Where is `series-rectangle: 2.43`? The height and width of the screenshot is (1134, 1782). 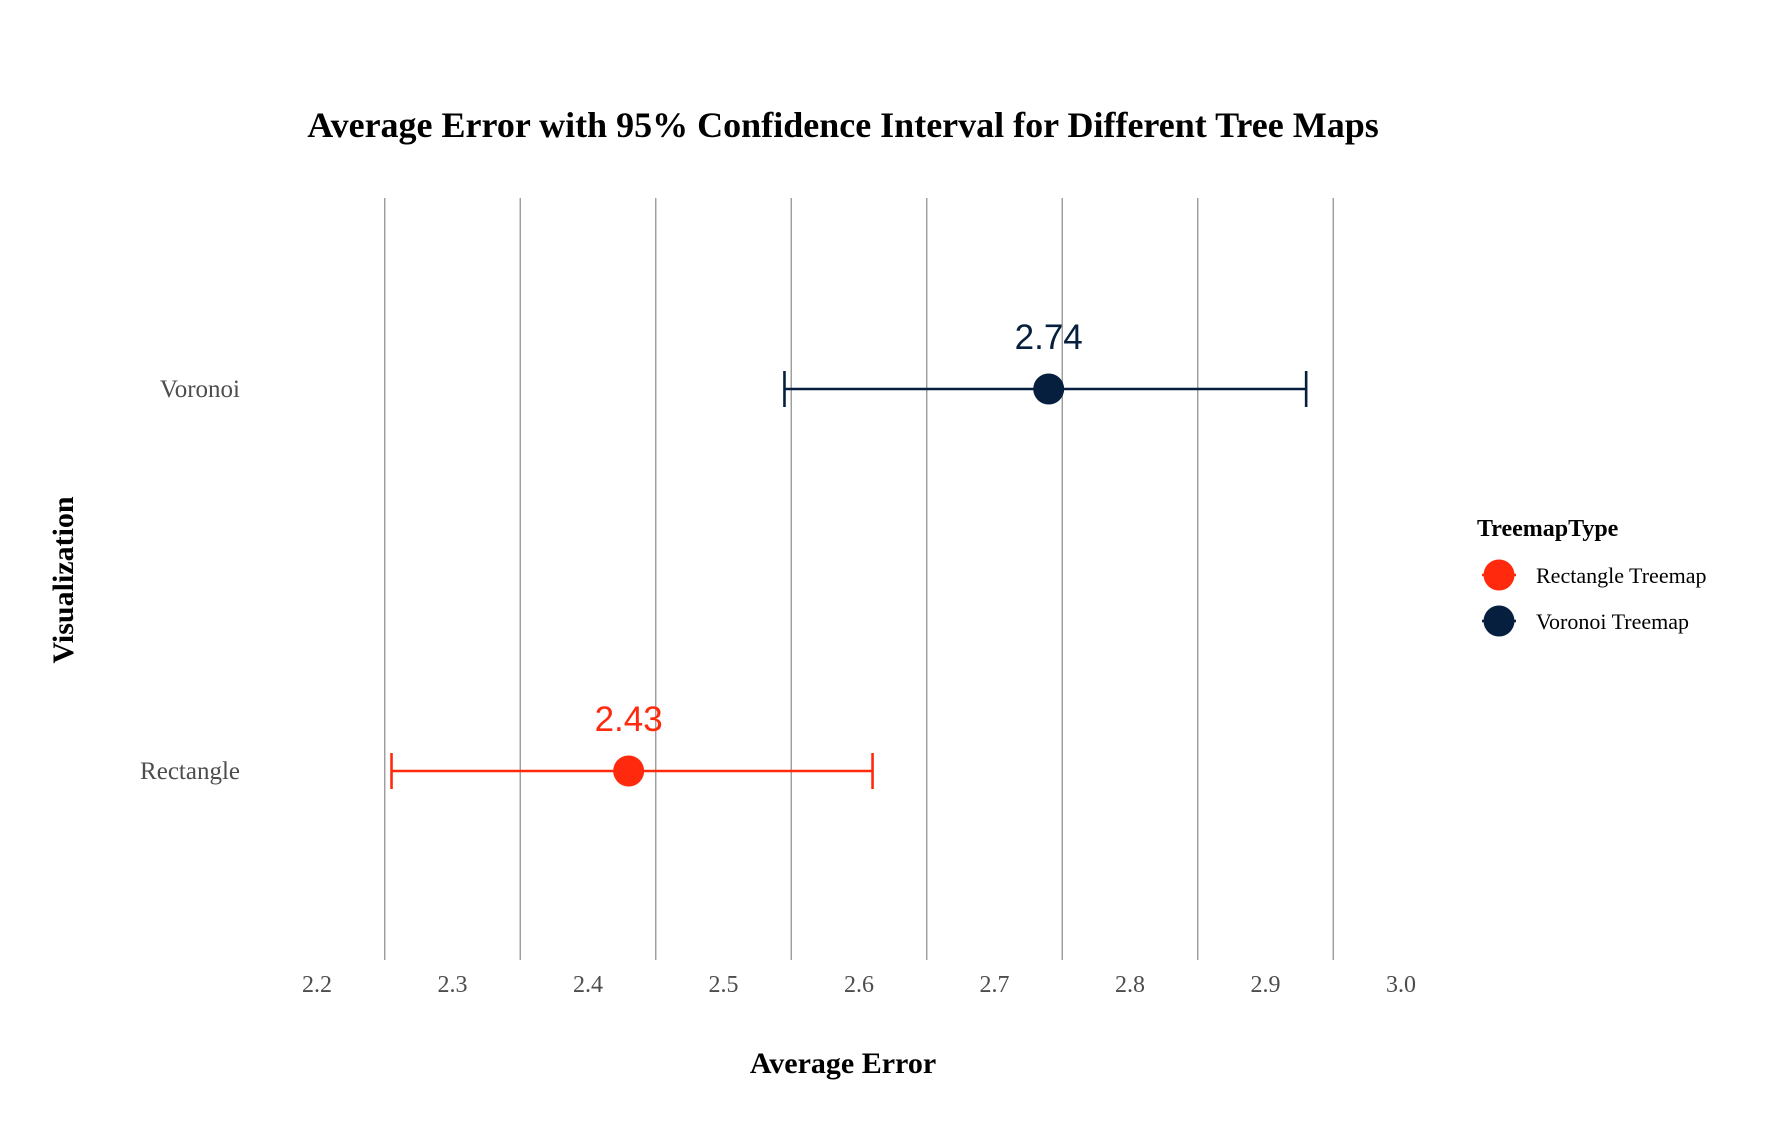 series-rectangle: 2.43 is located at coordinates (632, 744).